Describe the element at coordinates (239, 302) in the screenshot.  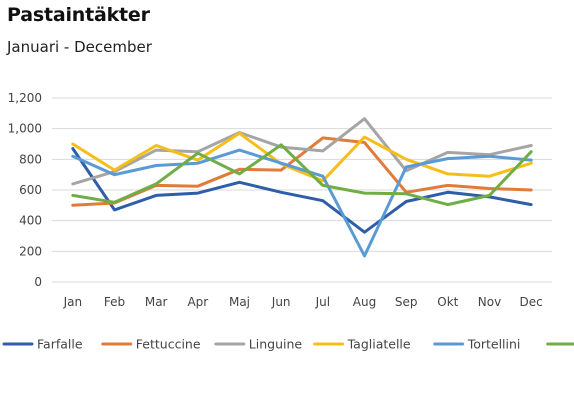
I see `x-tick-label: Maj` at that location.